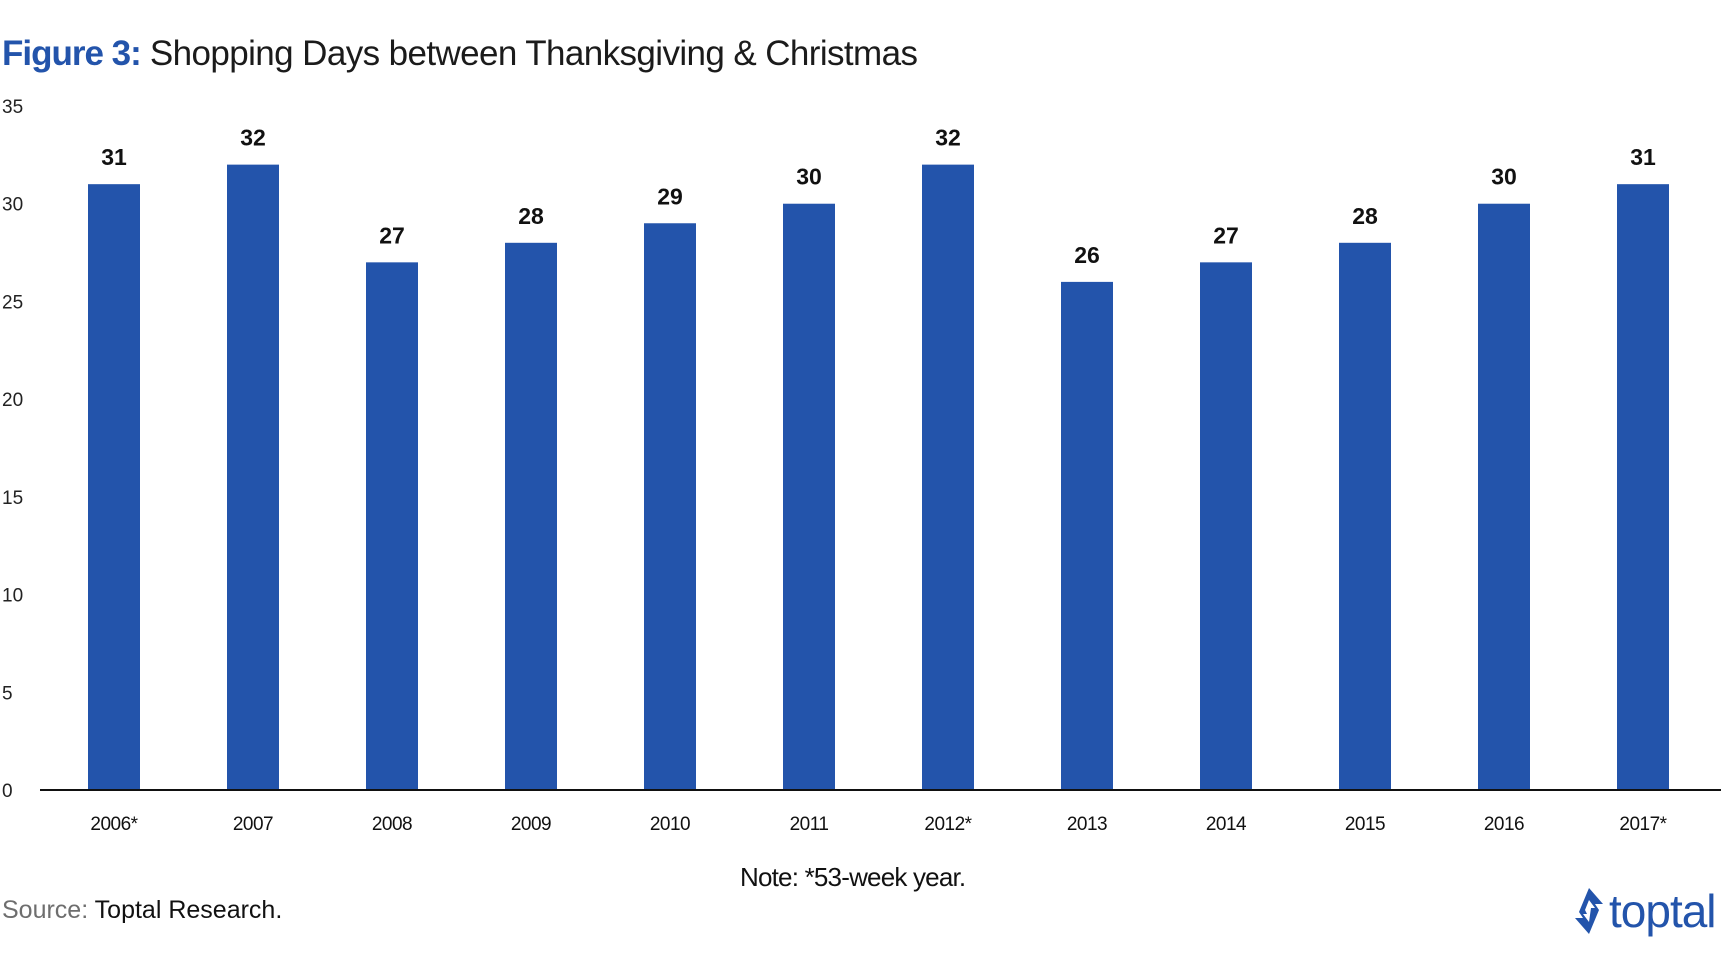 The height and width of the screenshot is (976, 1721). Describe the element at coordinates (1589, 911) in the screenshot. I see `toptal-logo-icon` at that location.